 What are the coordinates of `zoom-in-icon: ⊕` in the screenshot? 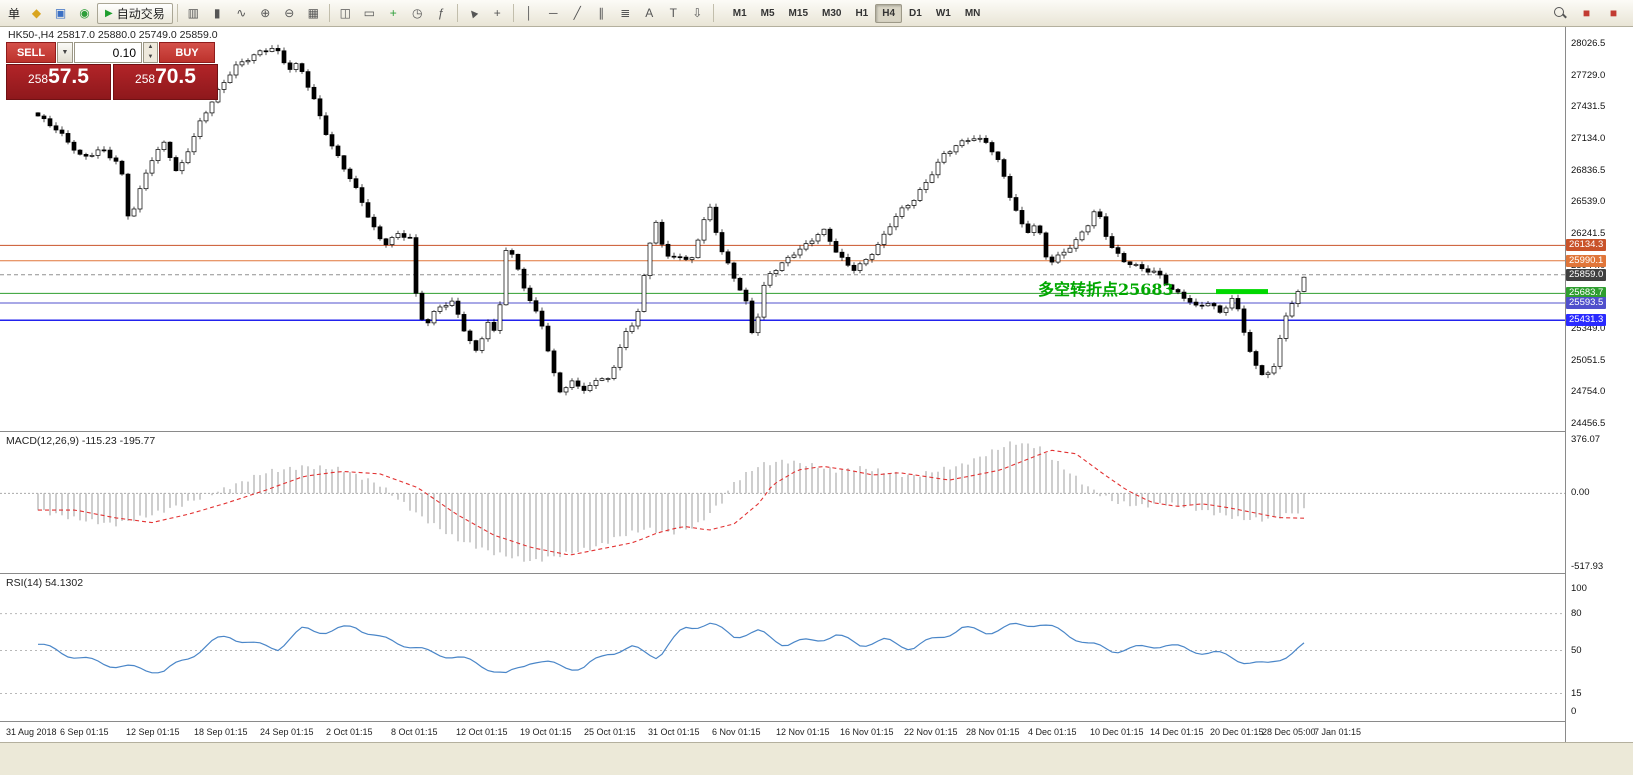 It's located at (265, 13).